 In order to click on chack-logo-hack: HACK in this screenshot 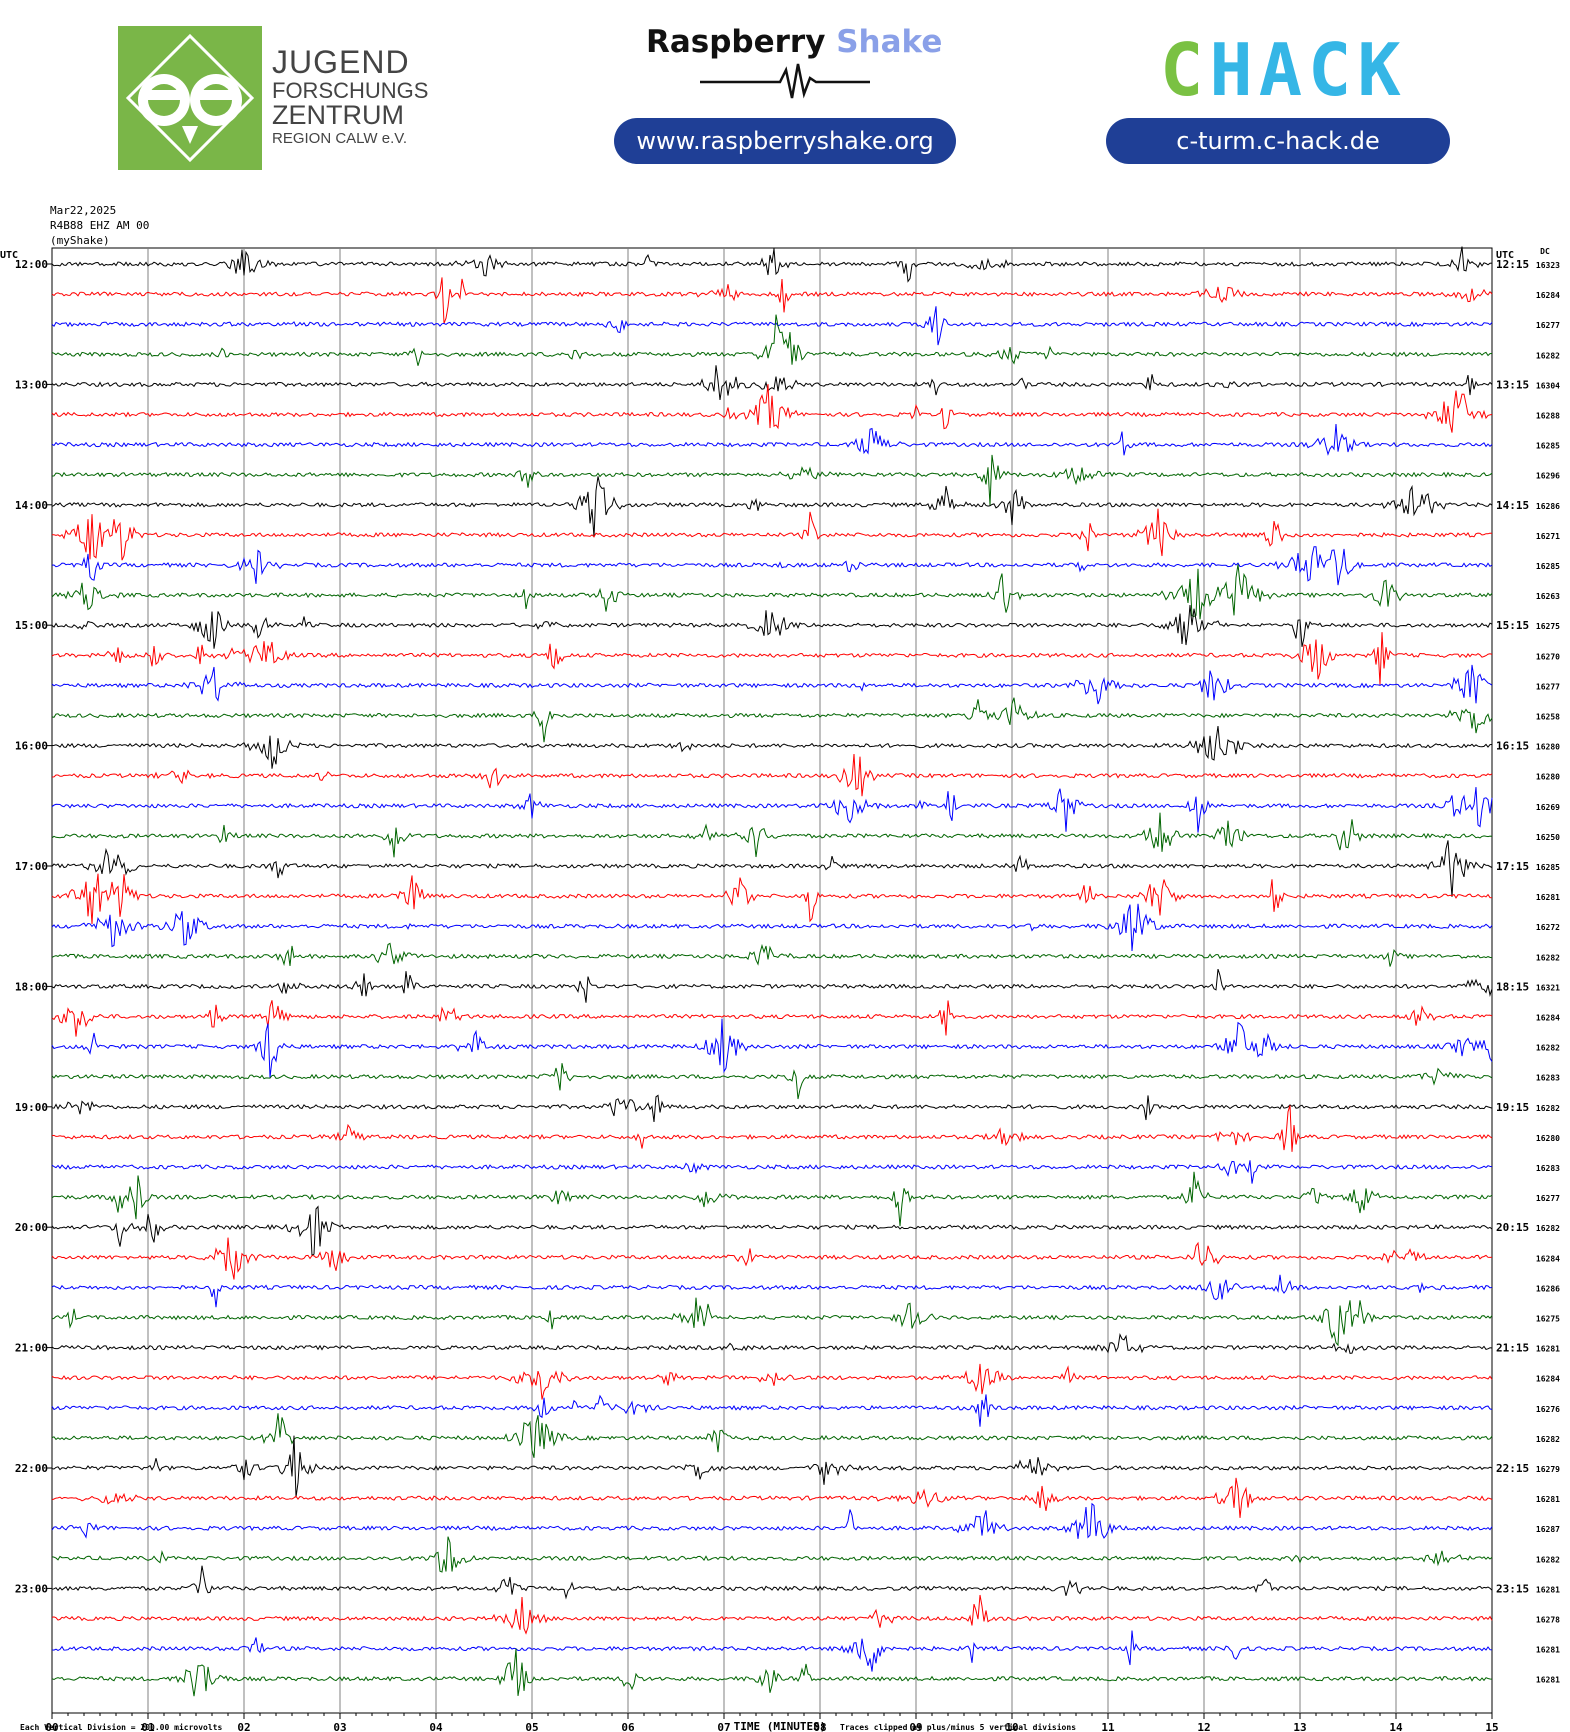, I will do `click(1308, 70)`.